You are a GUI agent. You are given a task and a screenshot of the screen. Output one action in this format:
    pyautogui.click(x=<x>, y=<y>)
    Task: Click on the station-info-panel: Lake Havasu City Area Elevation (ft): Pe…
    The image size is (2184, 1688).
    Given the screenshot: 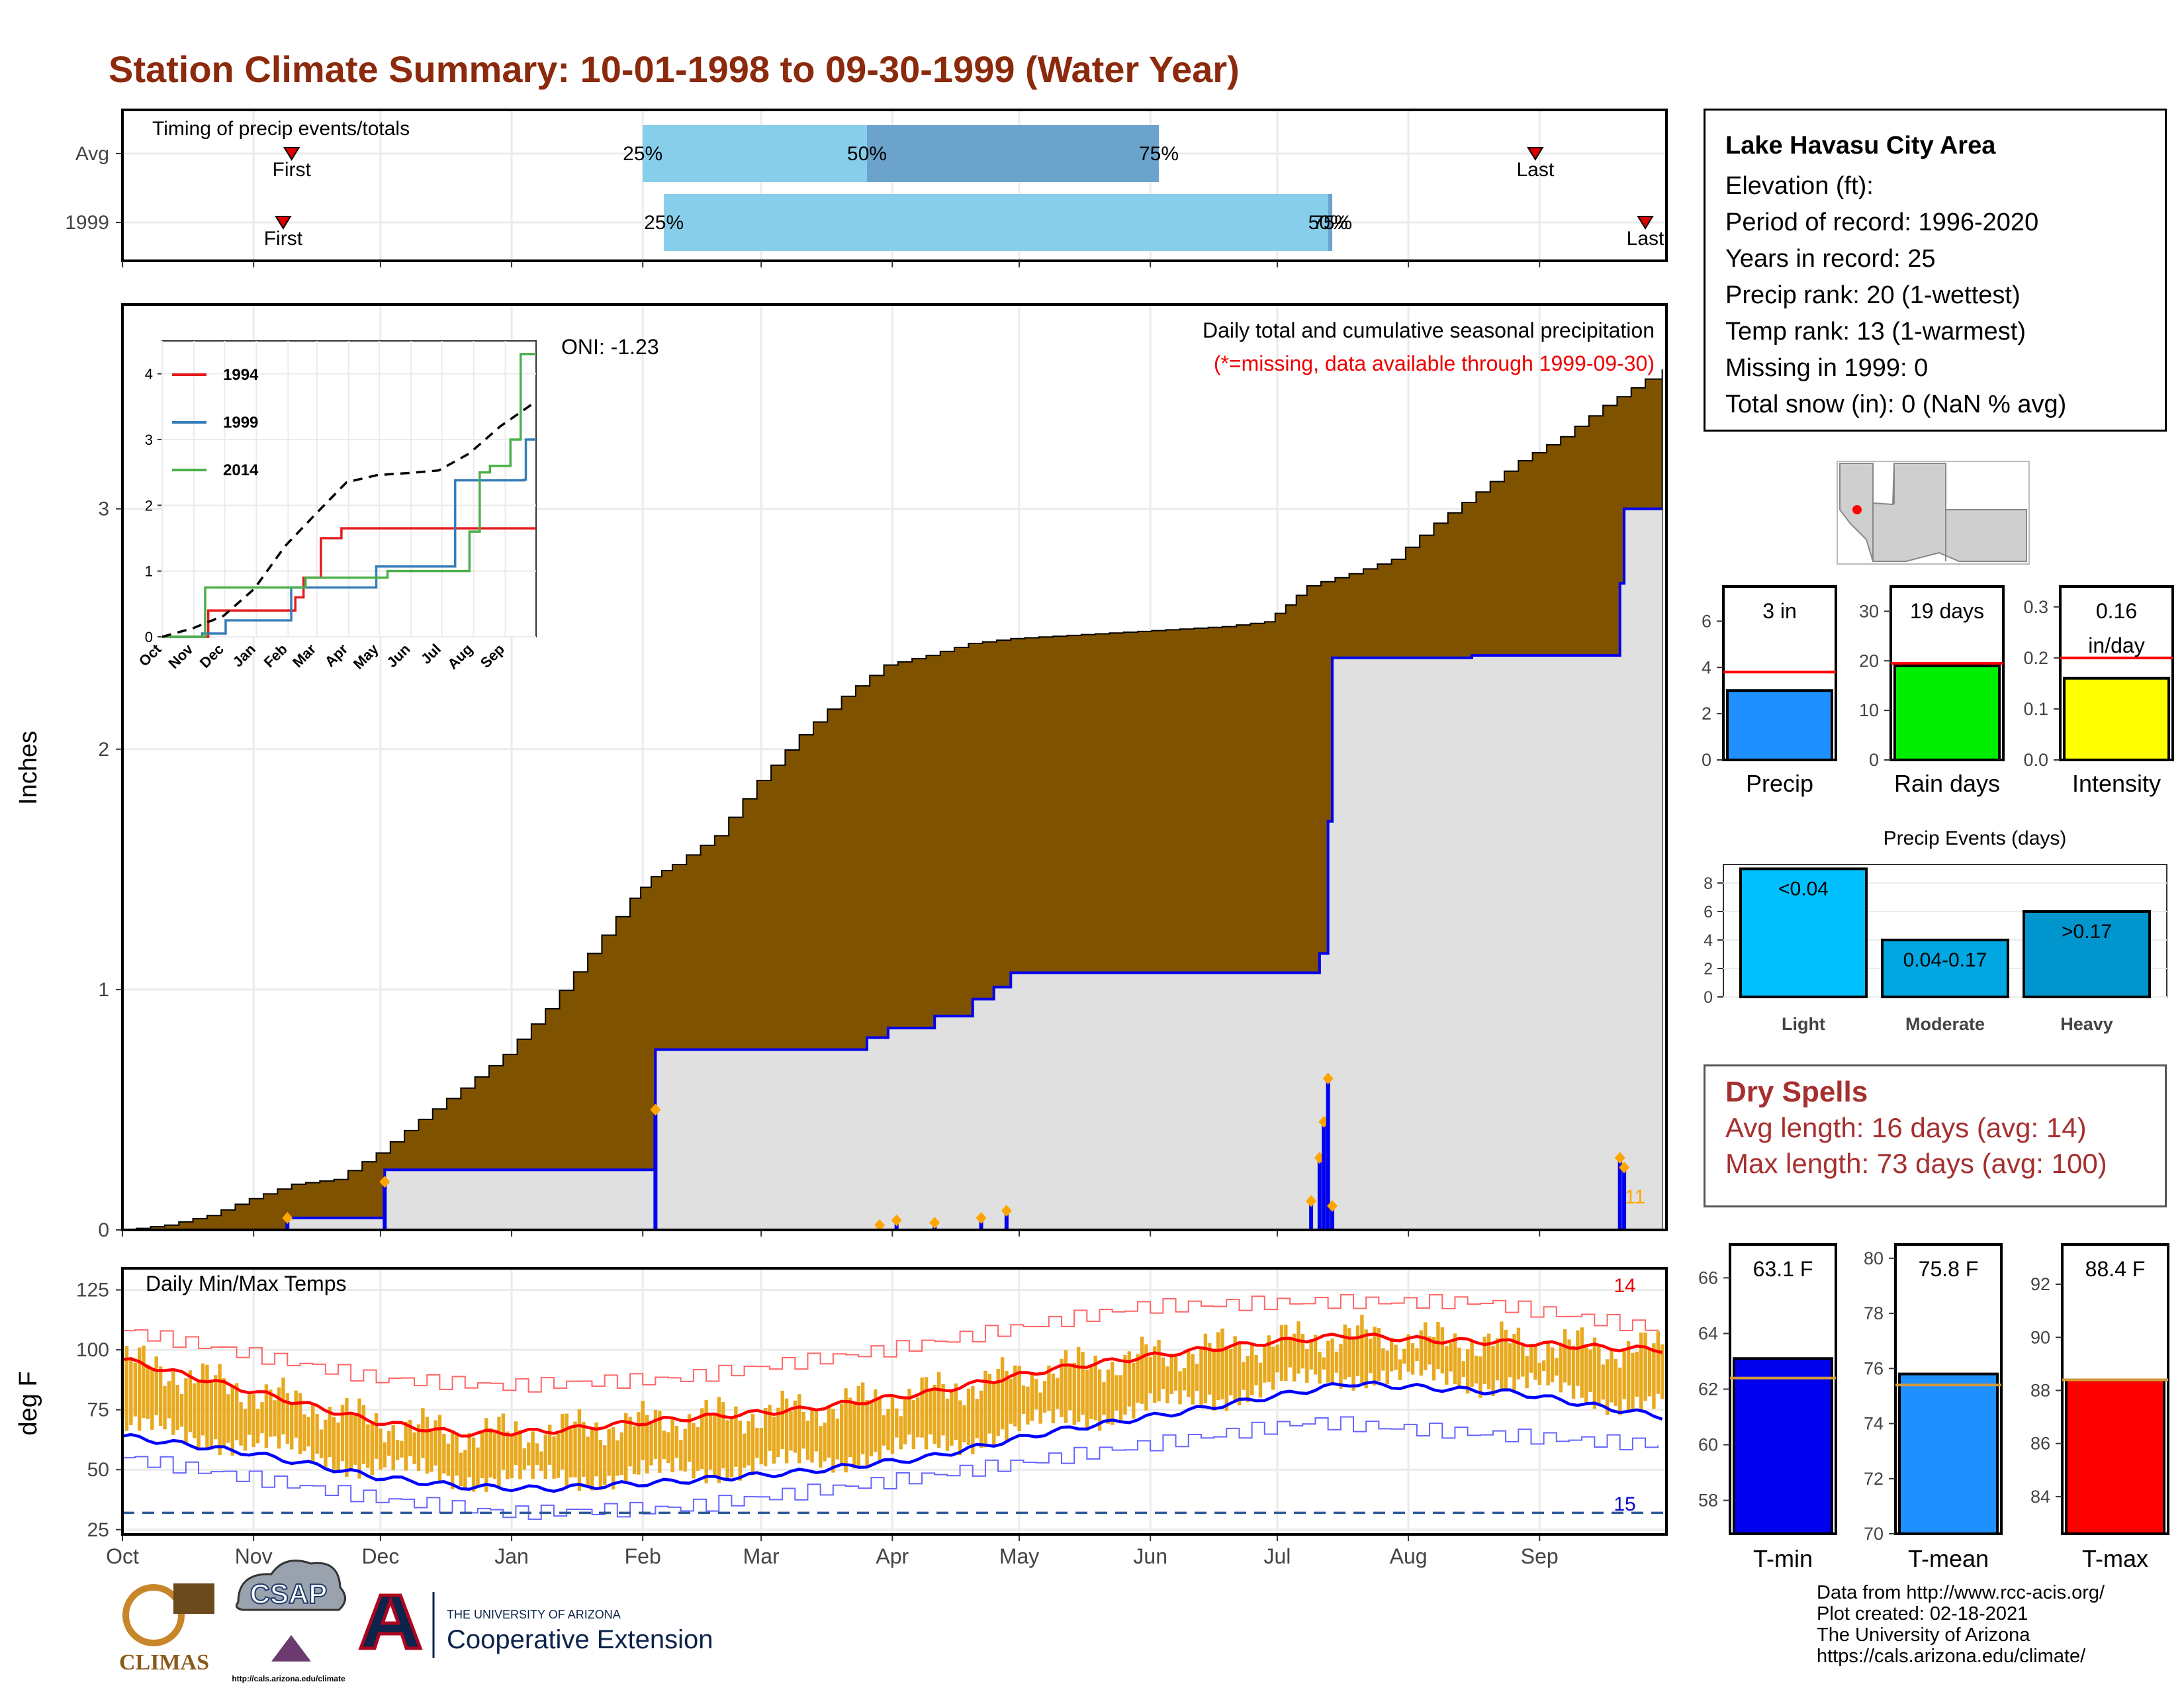 What is the action you would take?
    pyautogui.click(x=1935, y=270)
    